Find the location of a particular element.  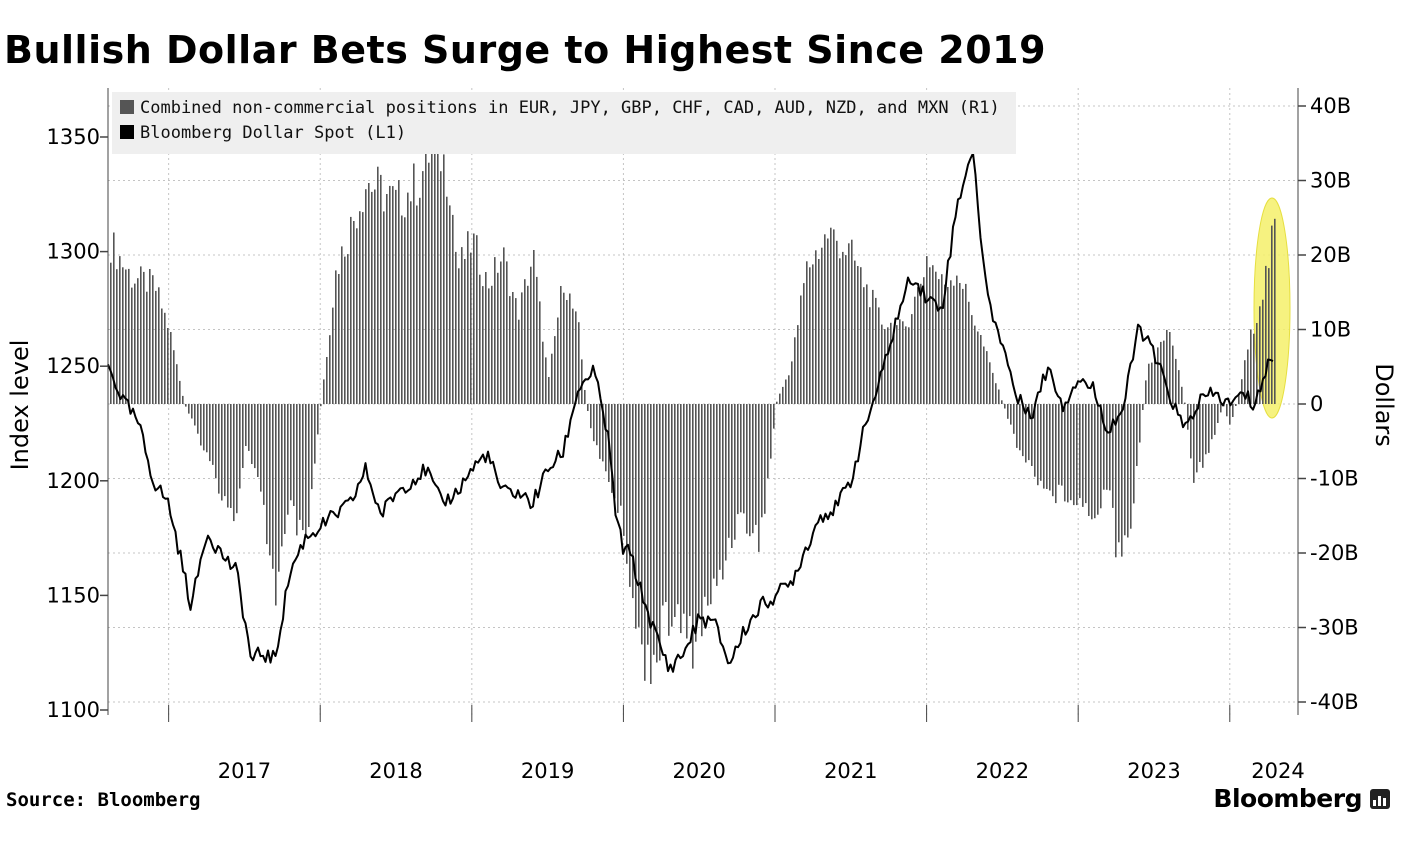

right-tick-label: -10B is located at coordinates (1334, 479).